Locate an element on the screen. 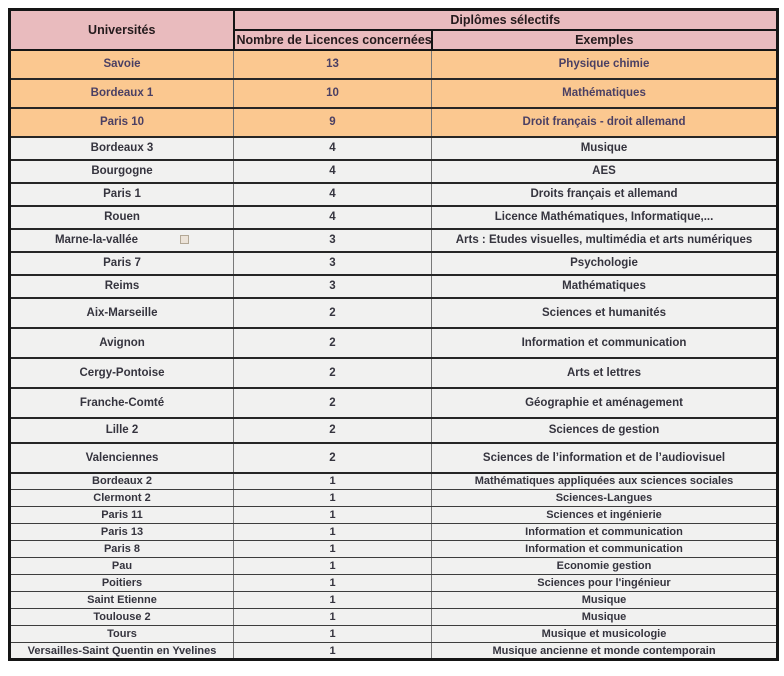  university-cell: Lille 2 is located at coordinates (121, 430).